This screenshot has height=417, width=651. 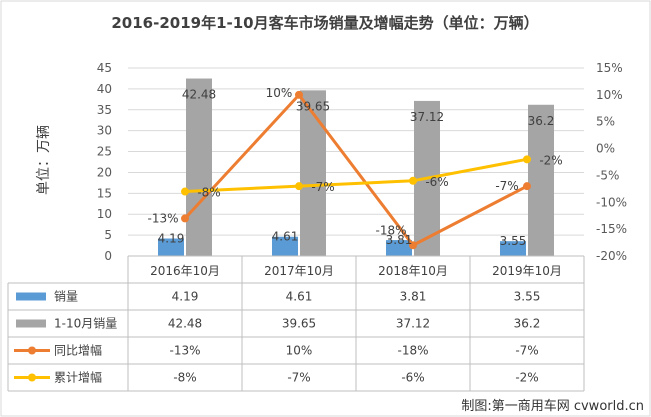 What do you see at coordinates (413, 324) in the screenshot?
I see `table-cell: 37.12` at bounding box center [413, 324].